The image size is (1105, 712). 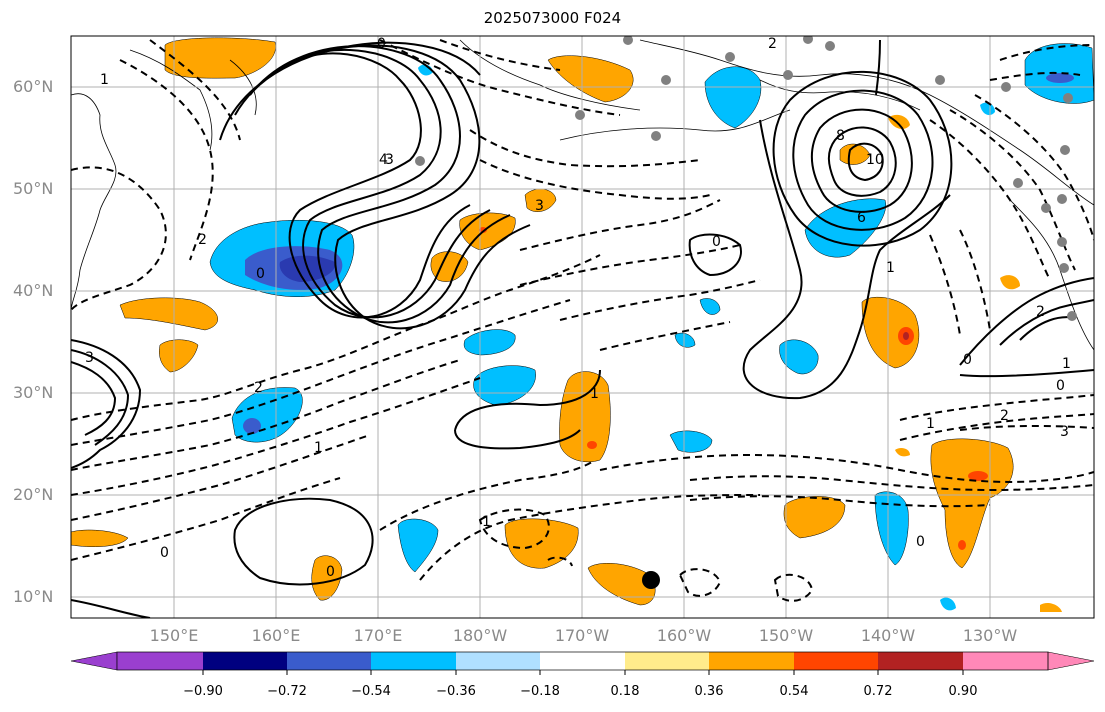 I want to click on colorbar-tick-label: 0.54, so click(x=794, y=691).